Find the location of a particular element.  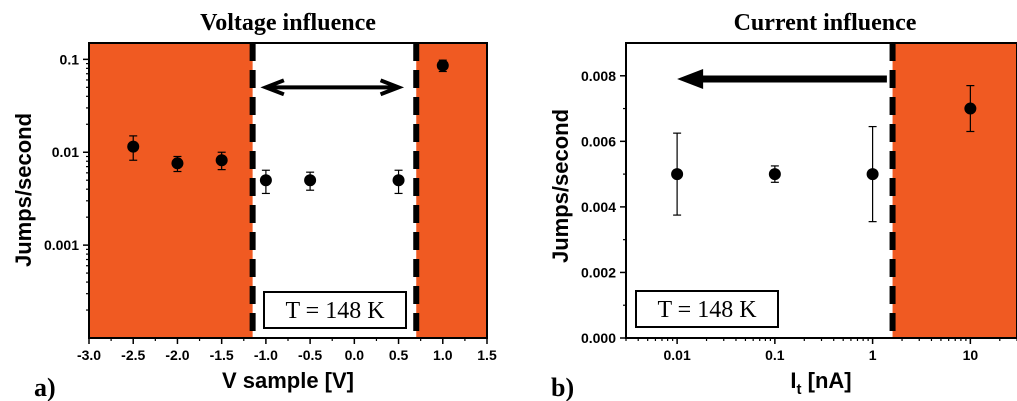

y-axis-label-b: Jumps/second is located at coordinates (560, 186).